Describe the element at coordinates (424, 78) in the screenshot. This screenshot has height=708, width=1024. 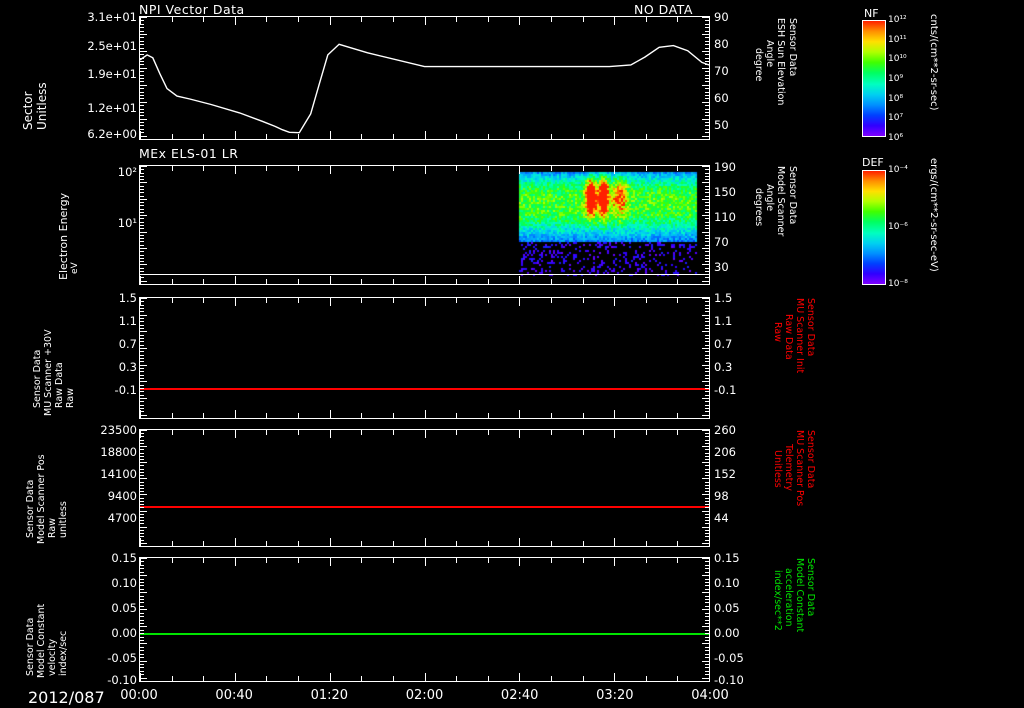
I see `panel-sector-plot` at that location.